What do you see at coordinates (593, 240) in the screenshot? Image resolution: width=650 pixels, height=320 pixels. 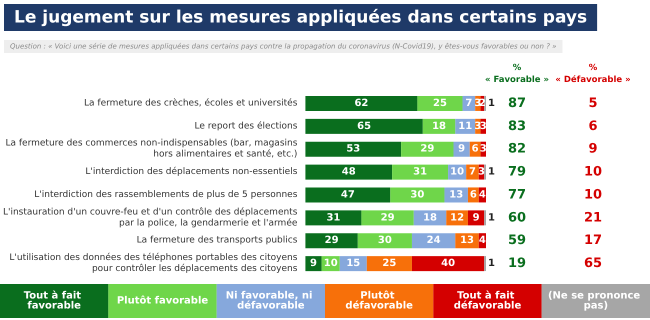 I see `text: 17` at bounding box center [593, 240].